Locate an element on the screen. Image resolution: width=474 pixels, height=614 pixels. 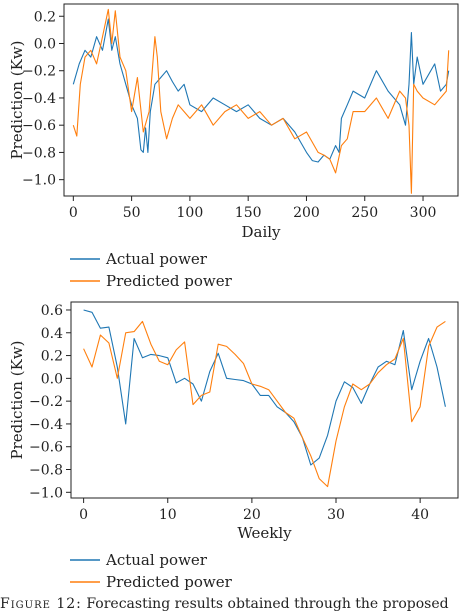
x-axis-label: Daily is located at coordinates (261, 232).